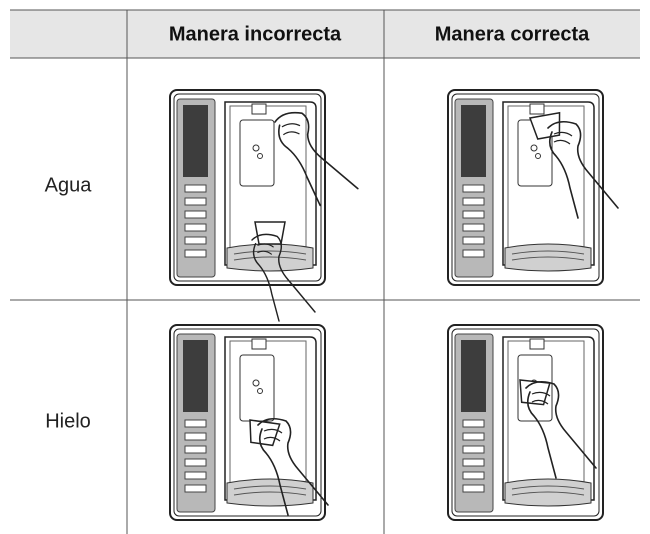  I want to click on illustration-water-wrong, so click(265, 205).